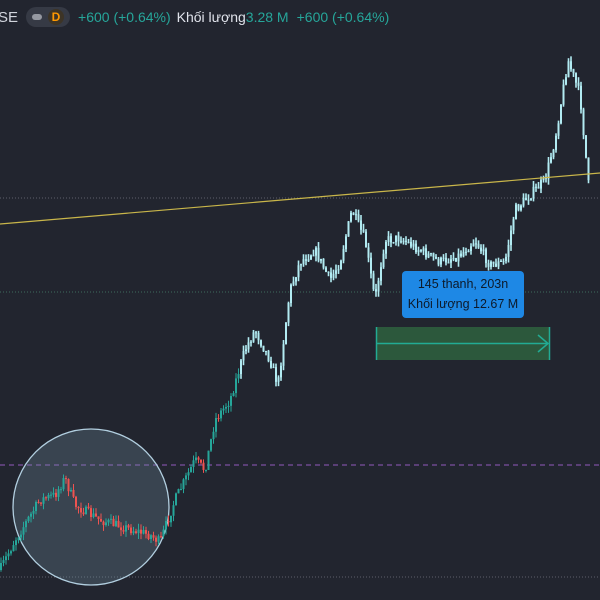 This screenshot has width=600, height=600. I want to click on interval-pill: D, so click(48, 17).